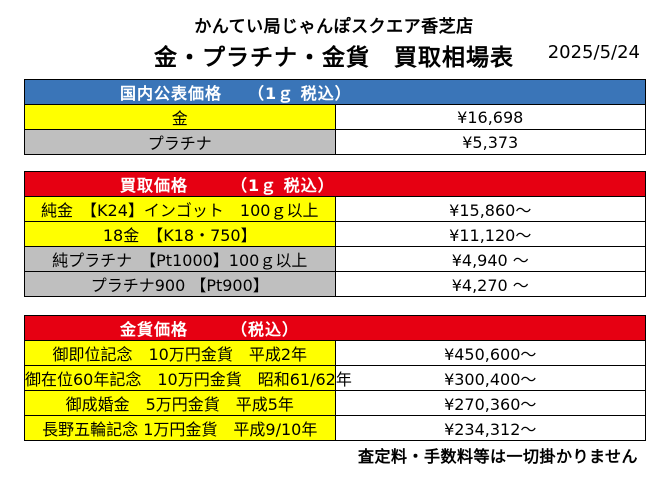 The image size is (668, 479). Describe the element at coordinates (490, 353) in the screenshot. I see `row-value: ¥450,600～` at that location.